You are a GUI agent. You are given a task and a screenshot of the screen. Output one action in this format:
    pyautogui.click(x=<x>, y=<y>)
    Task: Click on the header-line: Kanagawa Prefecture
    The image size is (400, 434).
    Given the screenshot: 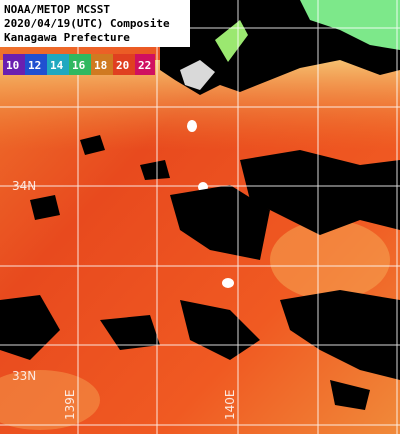 What is the action you would take?
    pyautogui.click(x=67, y=37)
    